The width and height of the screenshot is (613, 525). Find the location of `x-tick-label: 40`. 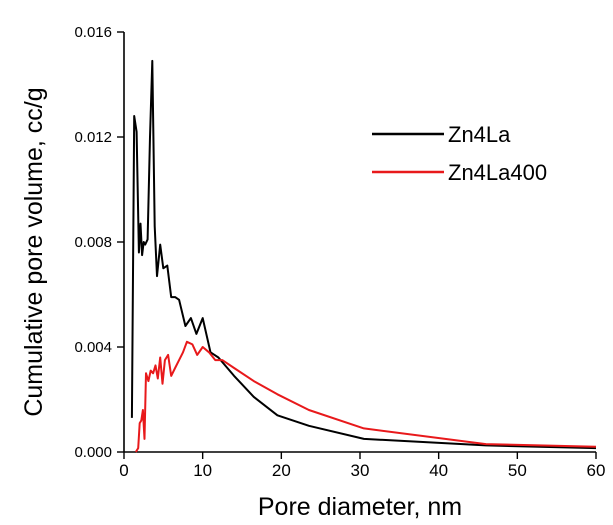

x-tick-label: 40 is located at coordinates (438, 470).